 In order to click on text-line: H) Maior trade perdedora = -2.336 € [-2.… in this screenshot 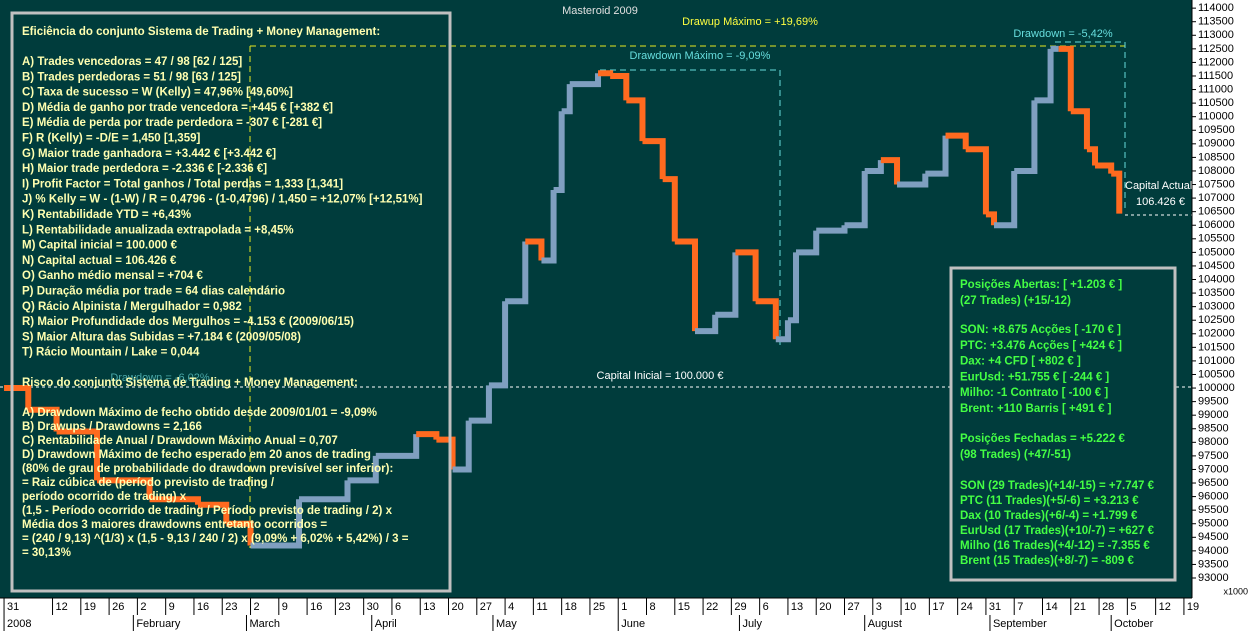, I will do `click(144, 169)`.